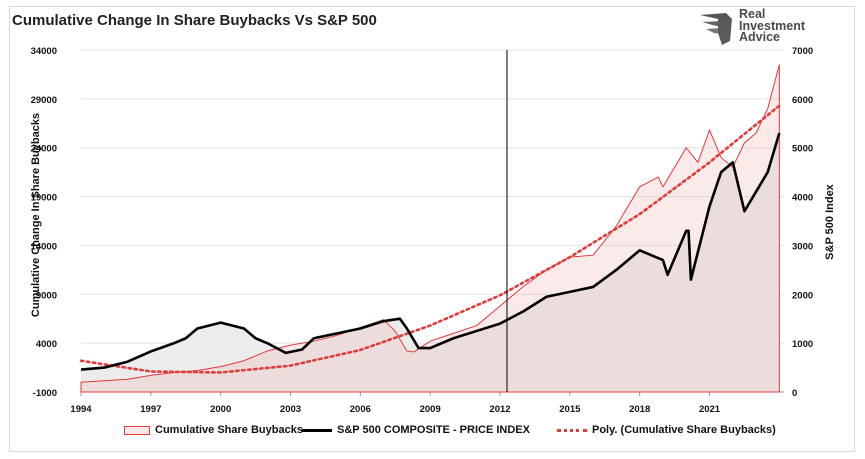 The image size is (865, 459). I want to click on legend-item-buybacks: Cumulative Share Buybacks, so click(213, 430).